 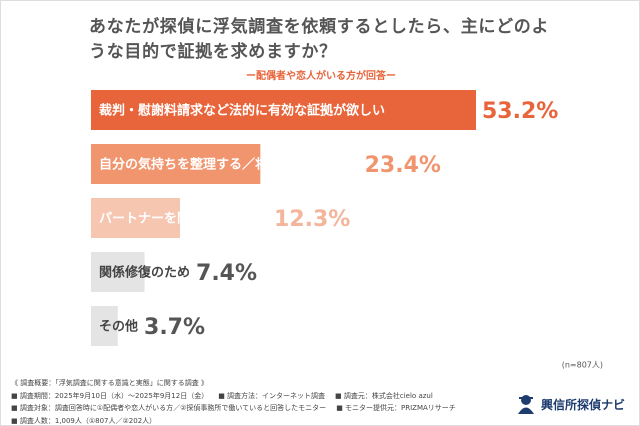 I want to click on value-label: 53.2%, so click(x=520, y=111).